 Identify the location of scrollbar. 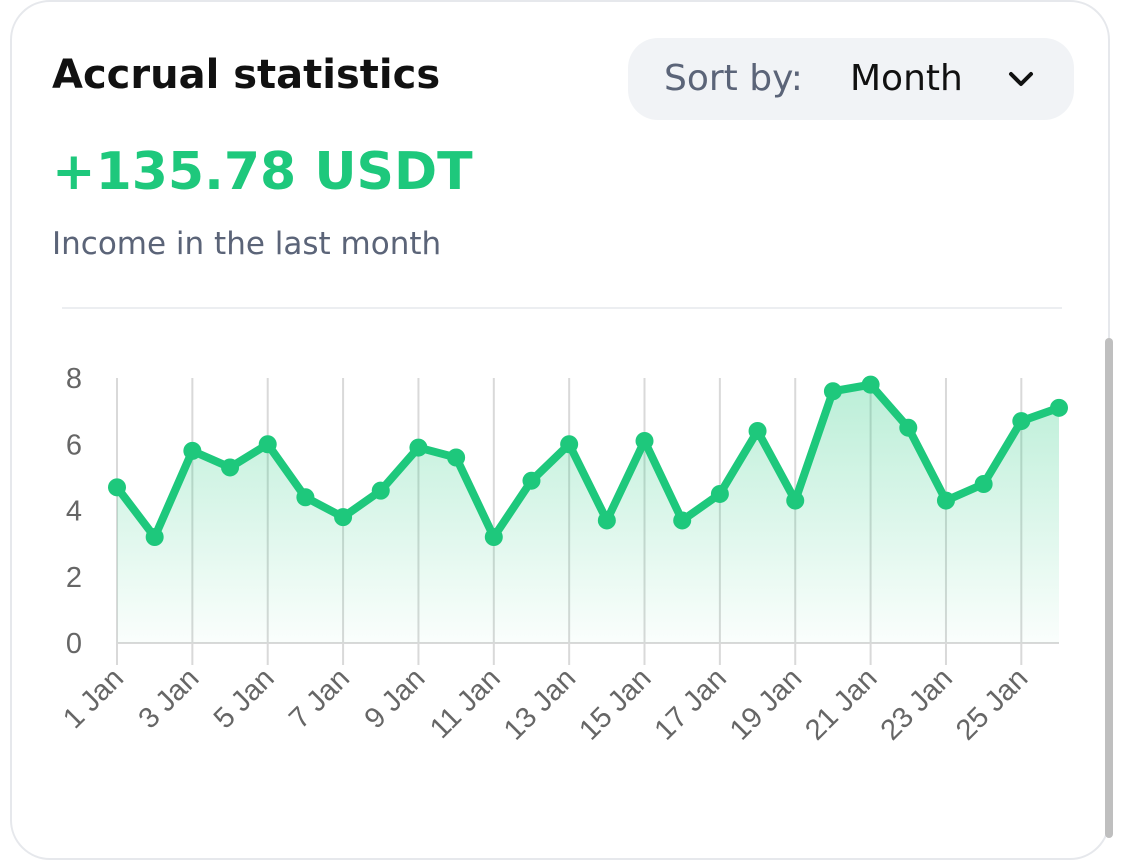
(1109, 588).